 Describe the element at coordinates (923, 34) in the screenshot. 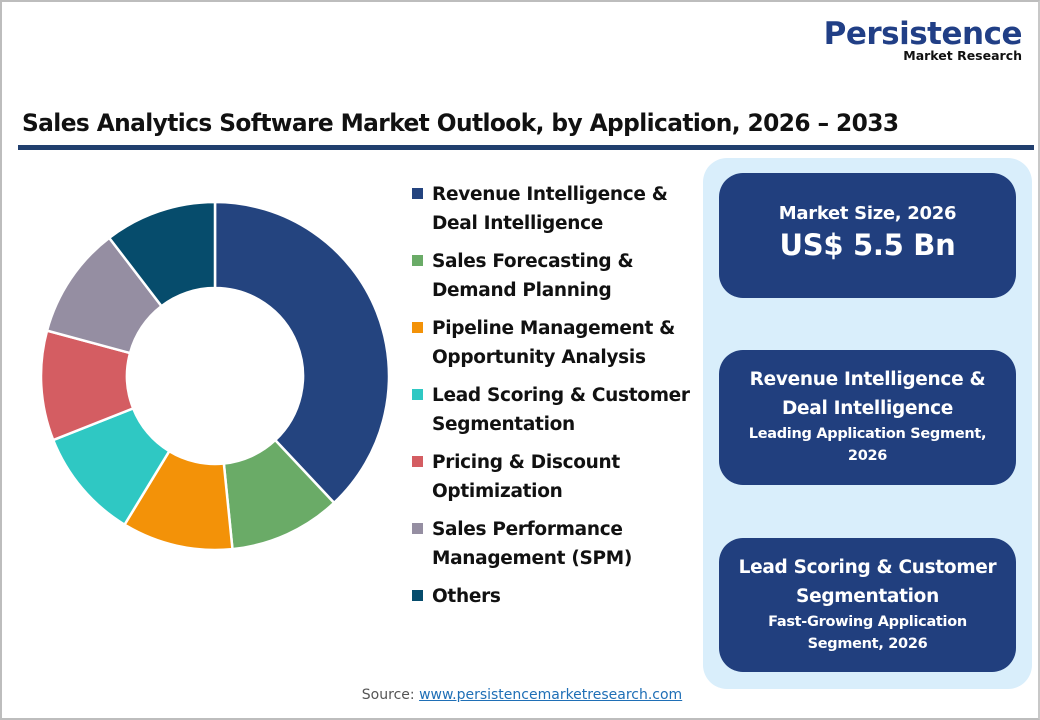

I see `logo-main-text: Persistence` at that location.